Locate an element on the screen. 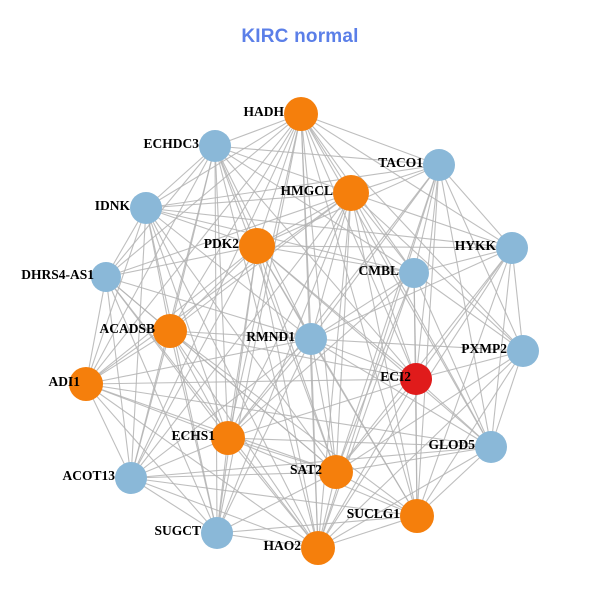 The width and height of the screenshot is (600, 600). node-circle-pxmp2 is located at coordinates (523, 351).